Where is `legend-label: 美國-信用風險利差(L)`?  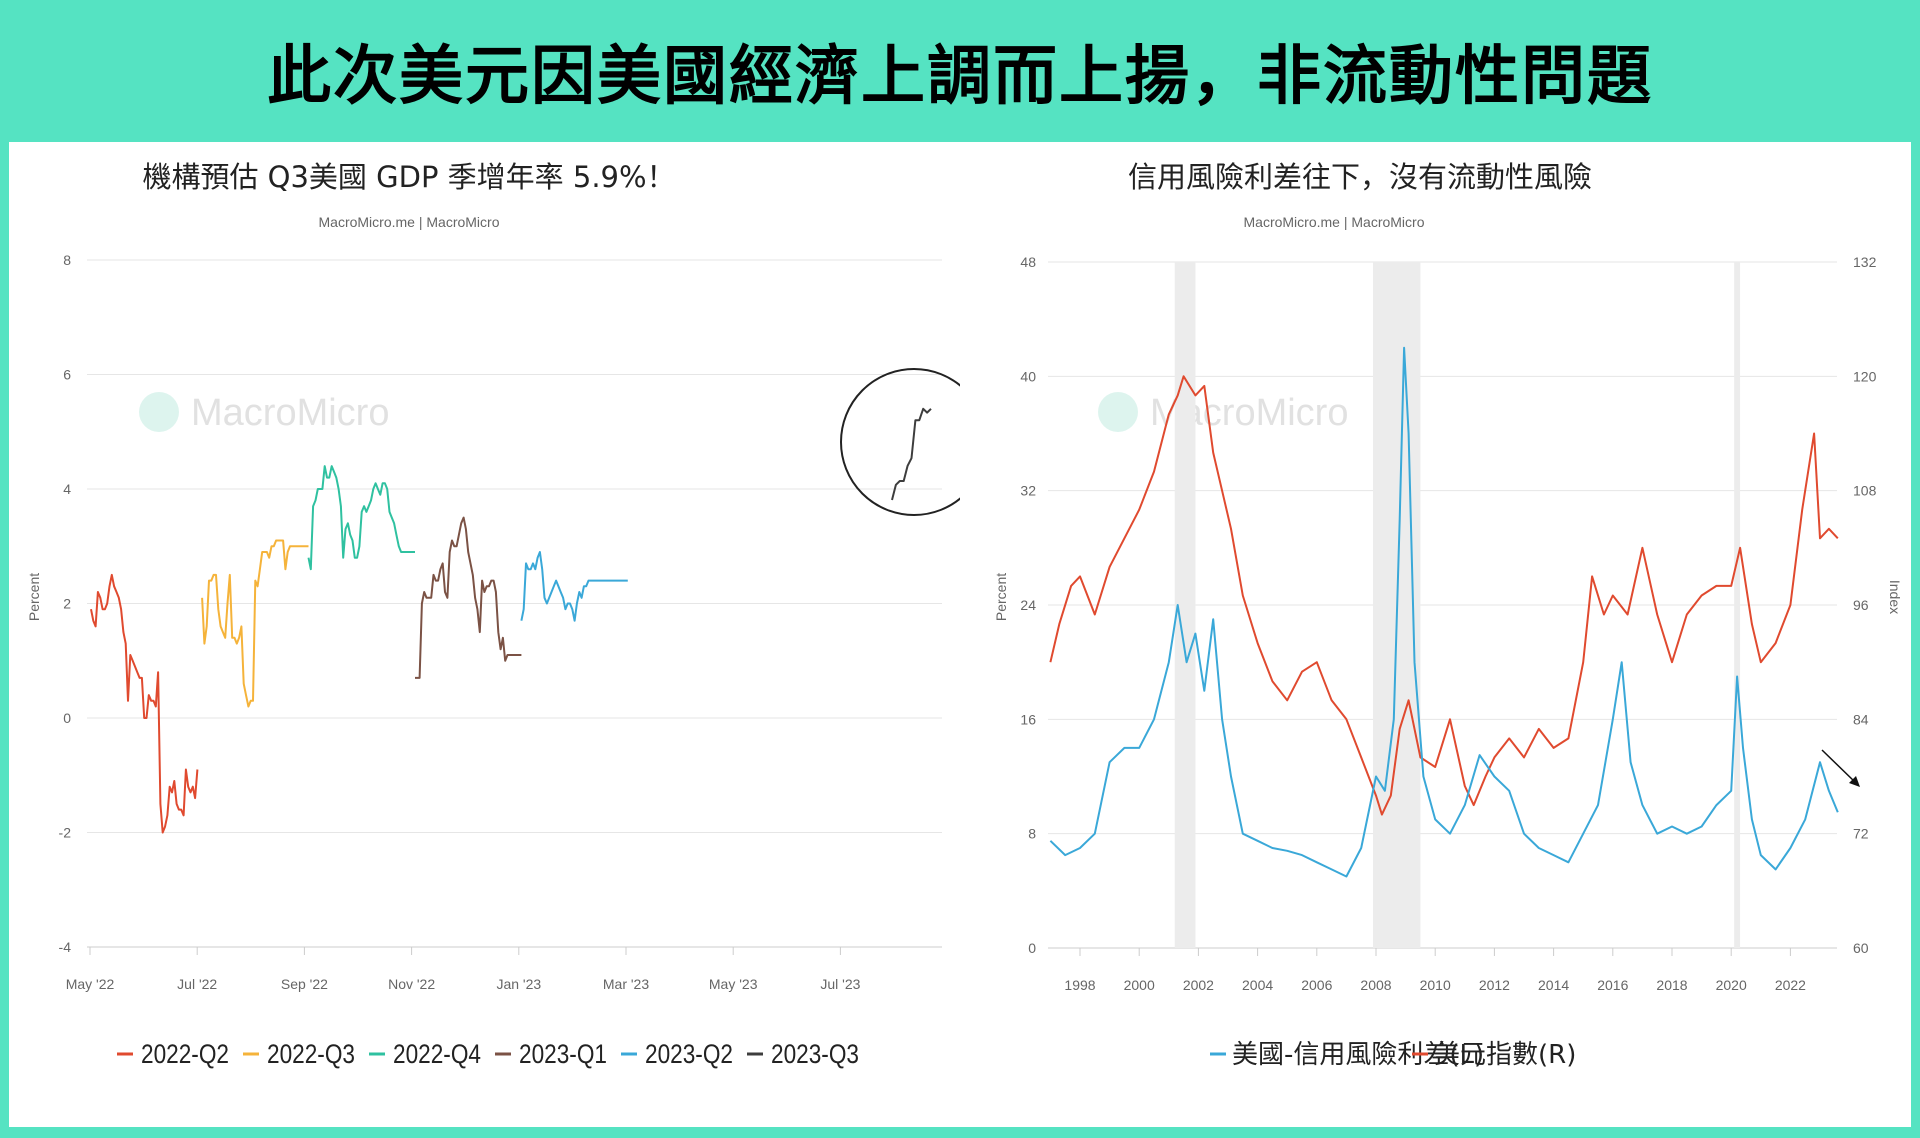 legend-label: 美國-信用風險利差(L) is located at coordinates (1358, 1055).